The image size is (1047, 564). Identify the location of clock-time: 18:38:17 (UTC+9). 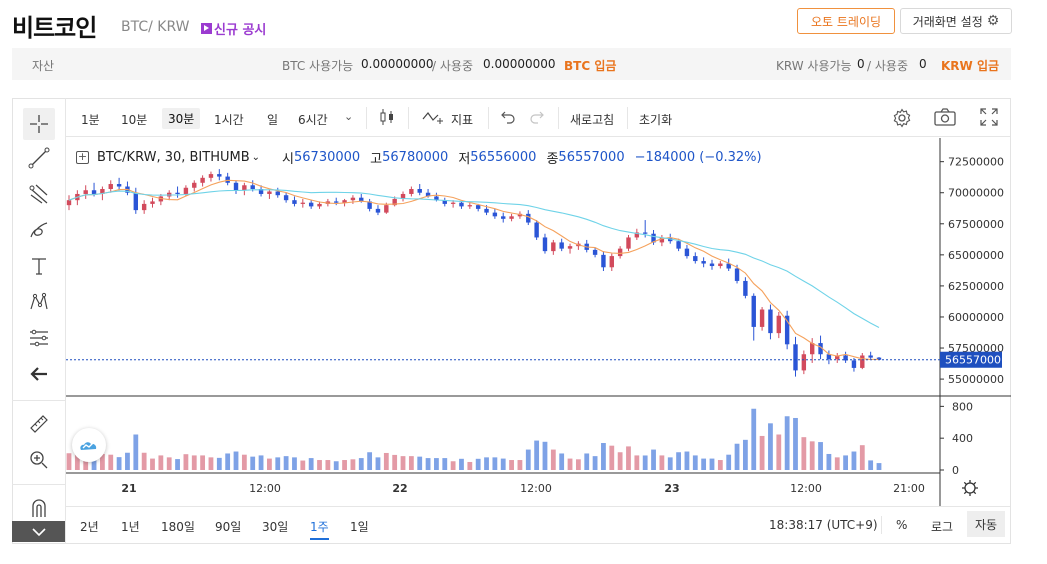
(823, 525).